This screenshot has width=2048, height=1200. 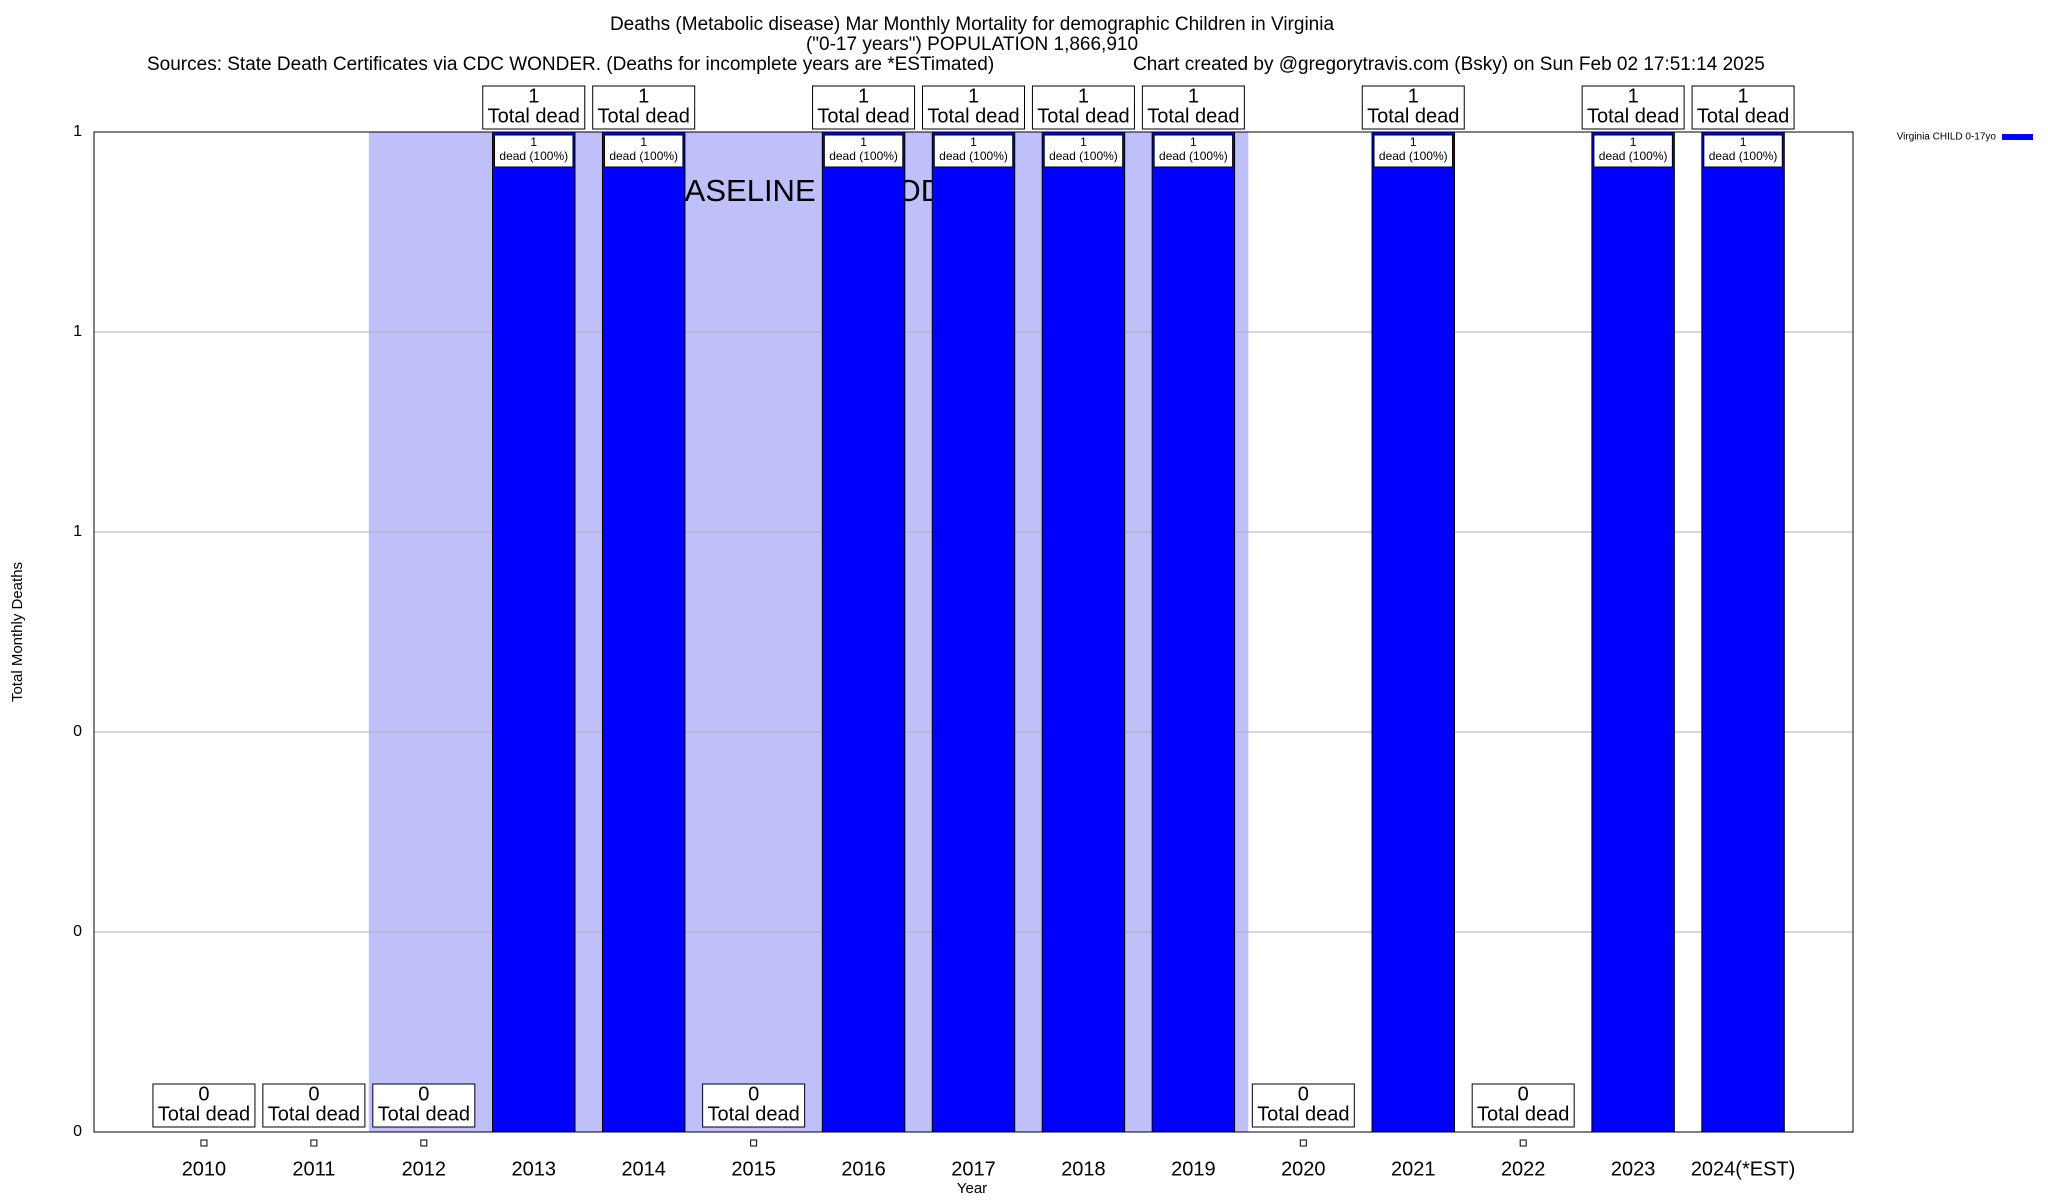 What do you see at coordinates (1193, 1169) in the screenshot?
I see `x-tick-label: 2019` at bounding box center [1193, 1169].